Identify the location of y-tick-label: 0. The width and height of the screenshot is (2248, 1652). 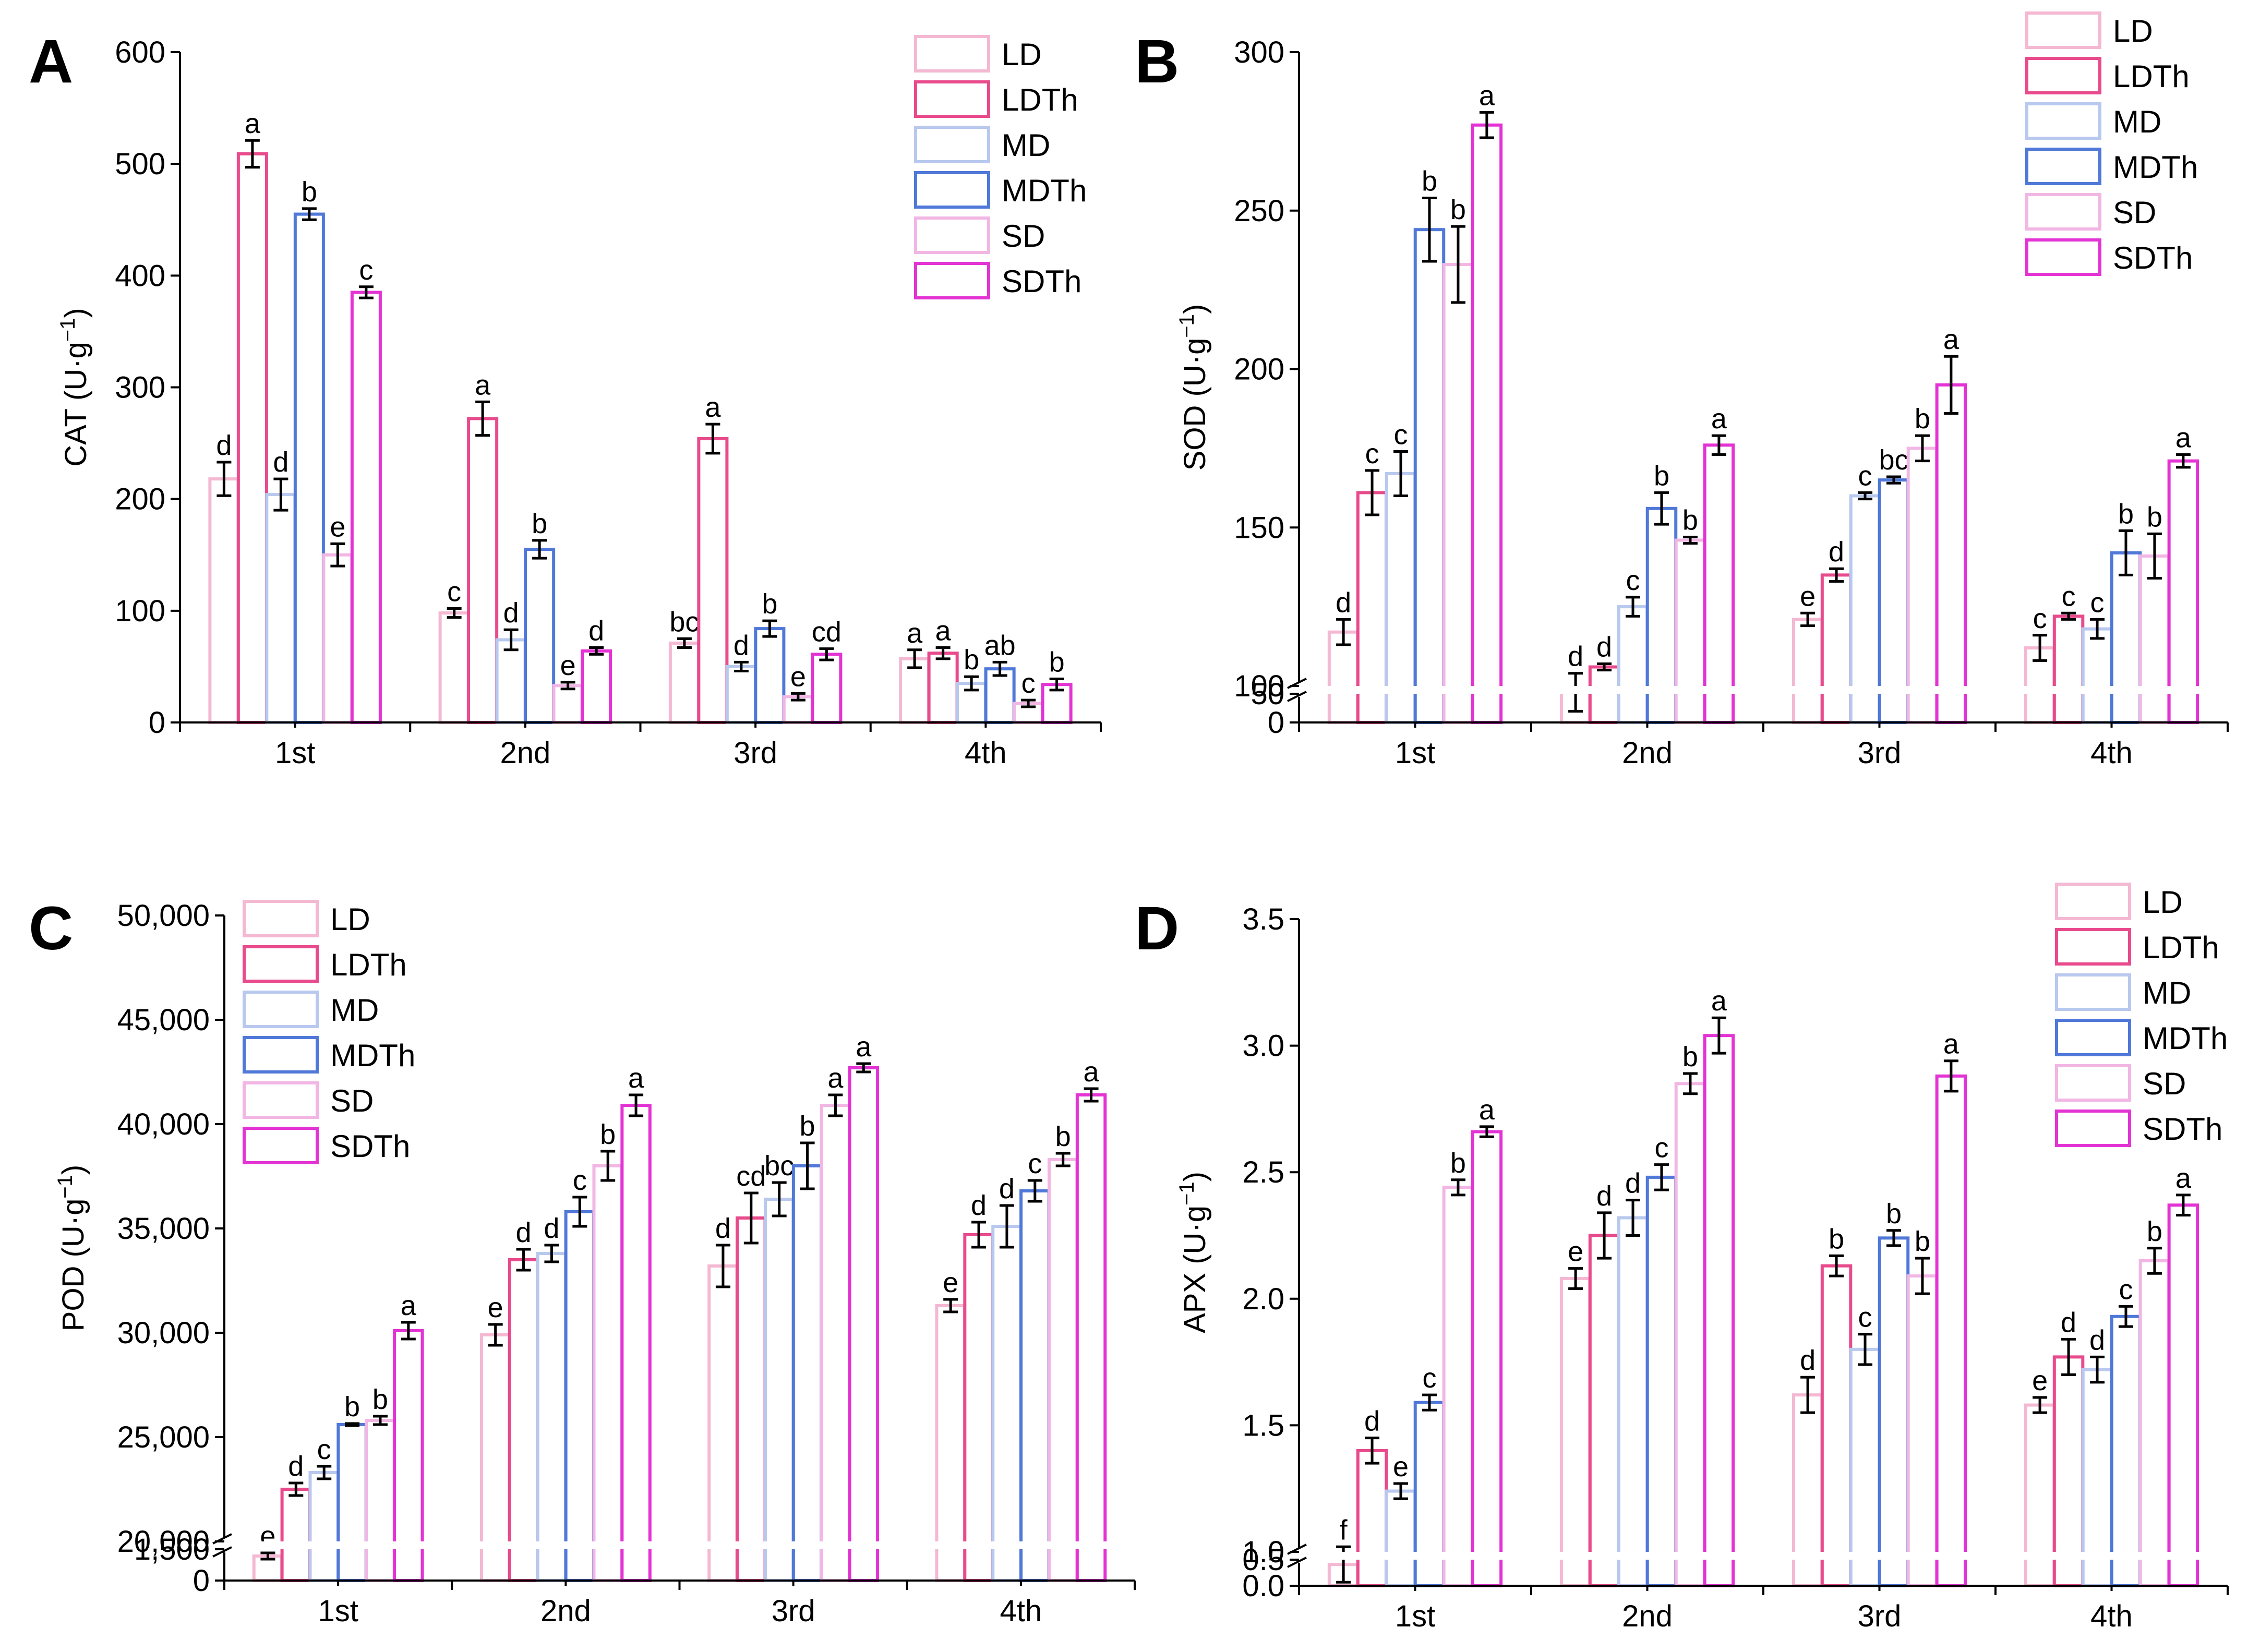
(157, 723).